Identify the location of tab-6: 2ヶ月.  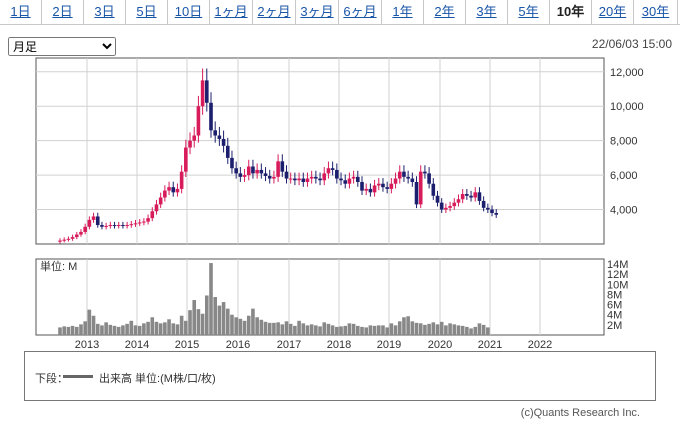
(274, 12).